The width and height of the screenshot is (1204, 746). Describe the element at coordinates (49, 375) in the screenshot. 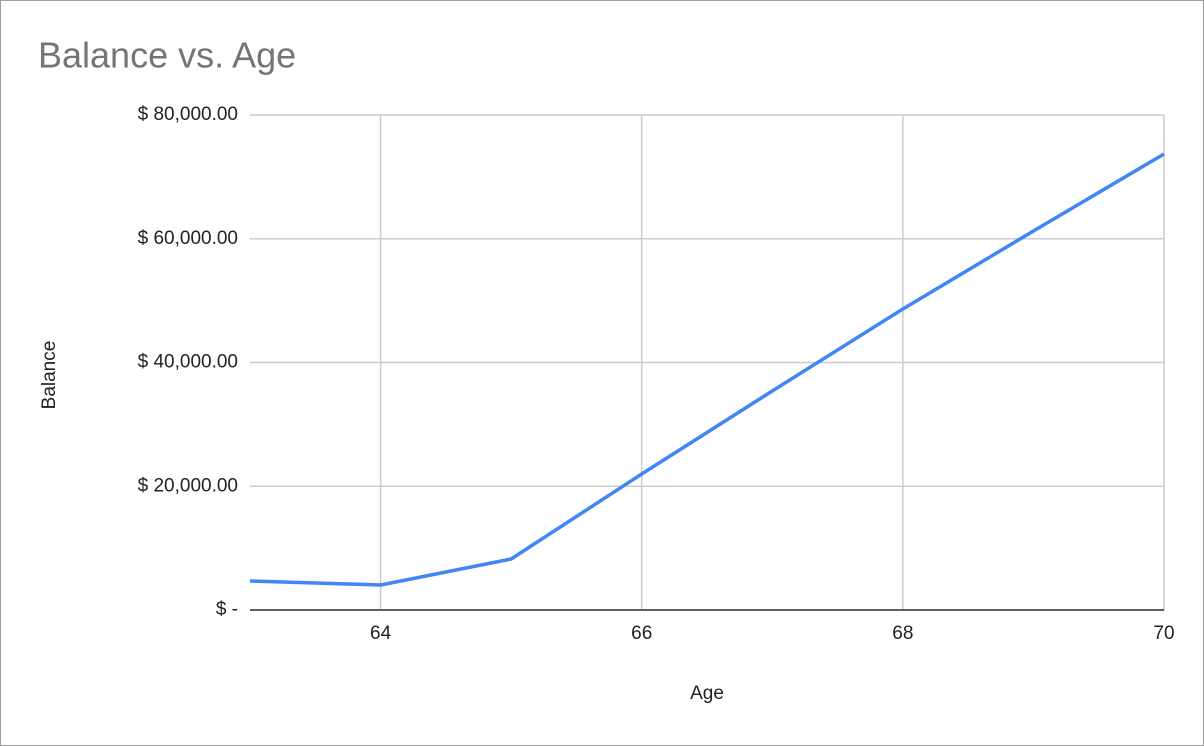

I see `y-axis-label: Balance` at that location.